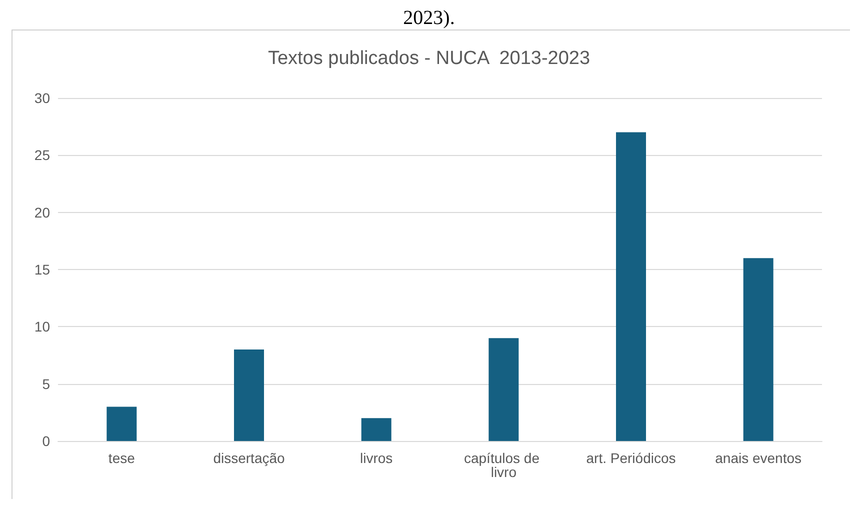  I want to click on y-tick-label: 5, so click(46, 384).